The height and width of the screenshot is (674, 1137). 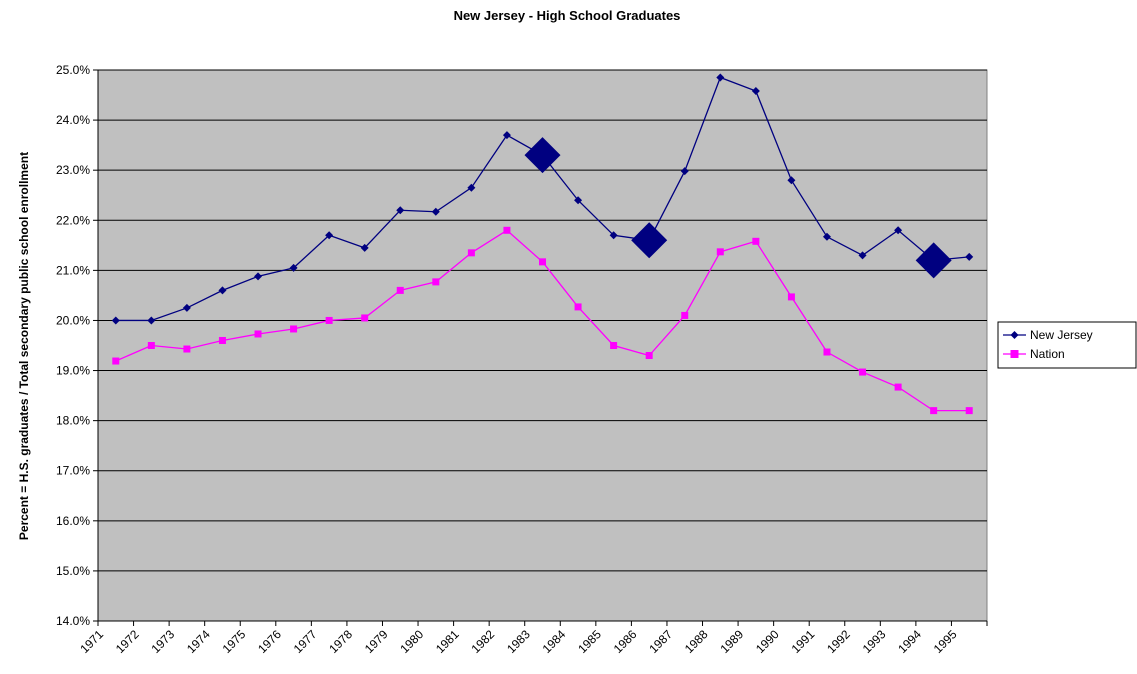 What do you see at coordinates (269, 641) in the screenshot?
I see `x-tick-label: 1976` at bounding box center [269, 641].